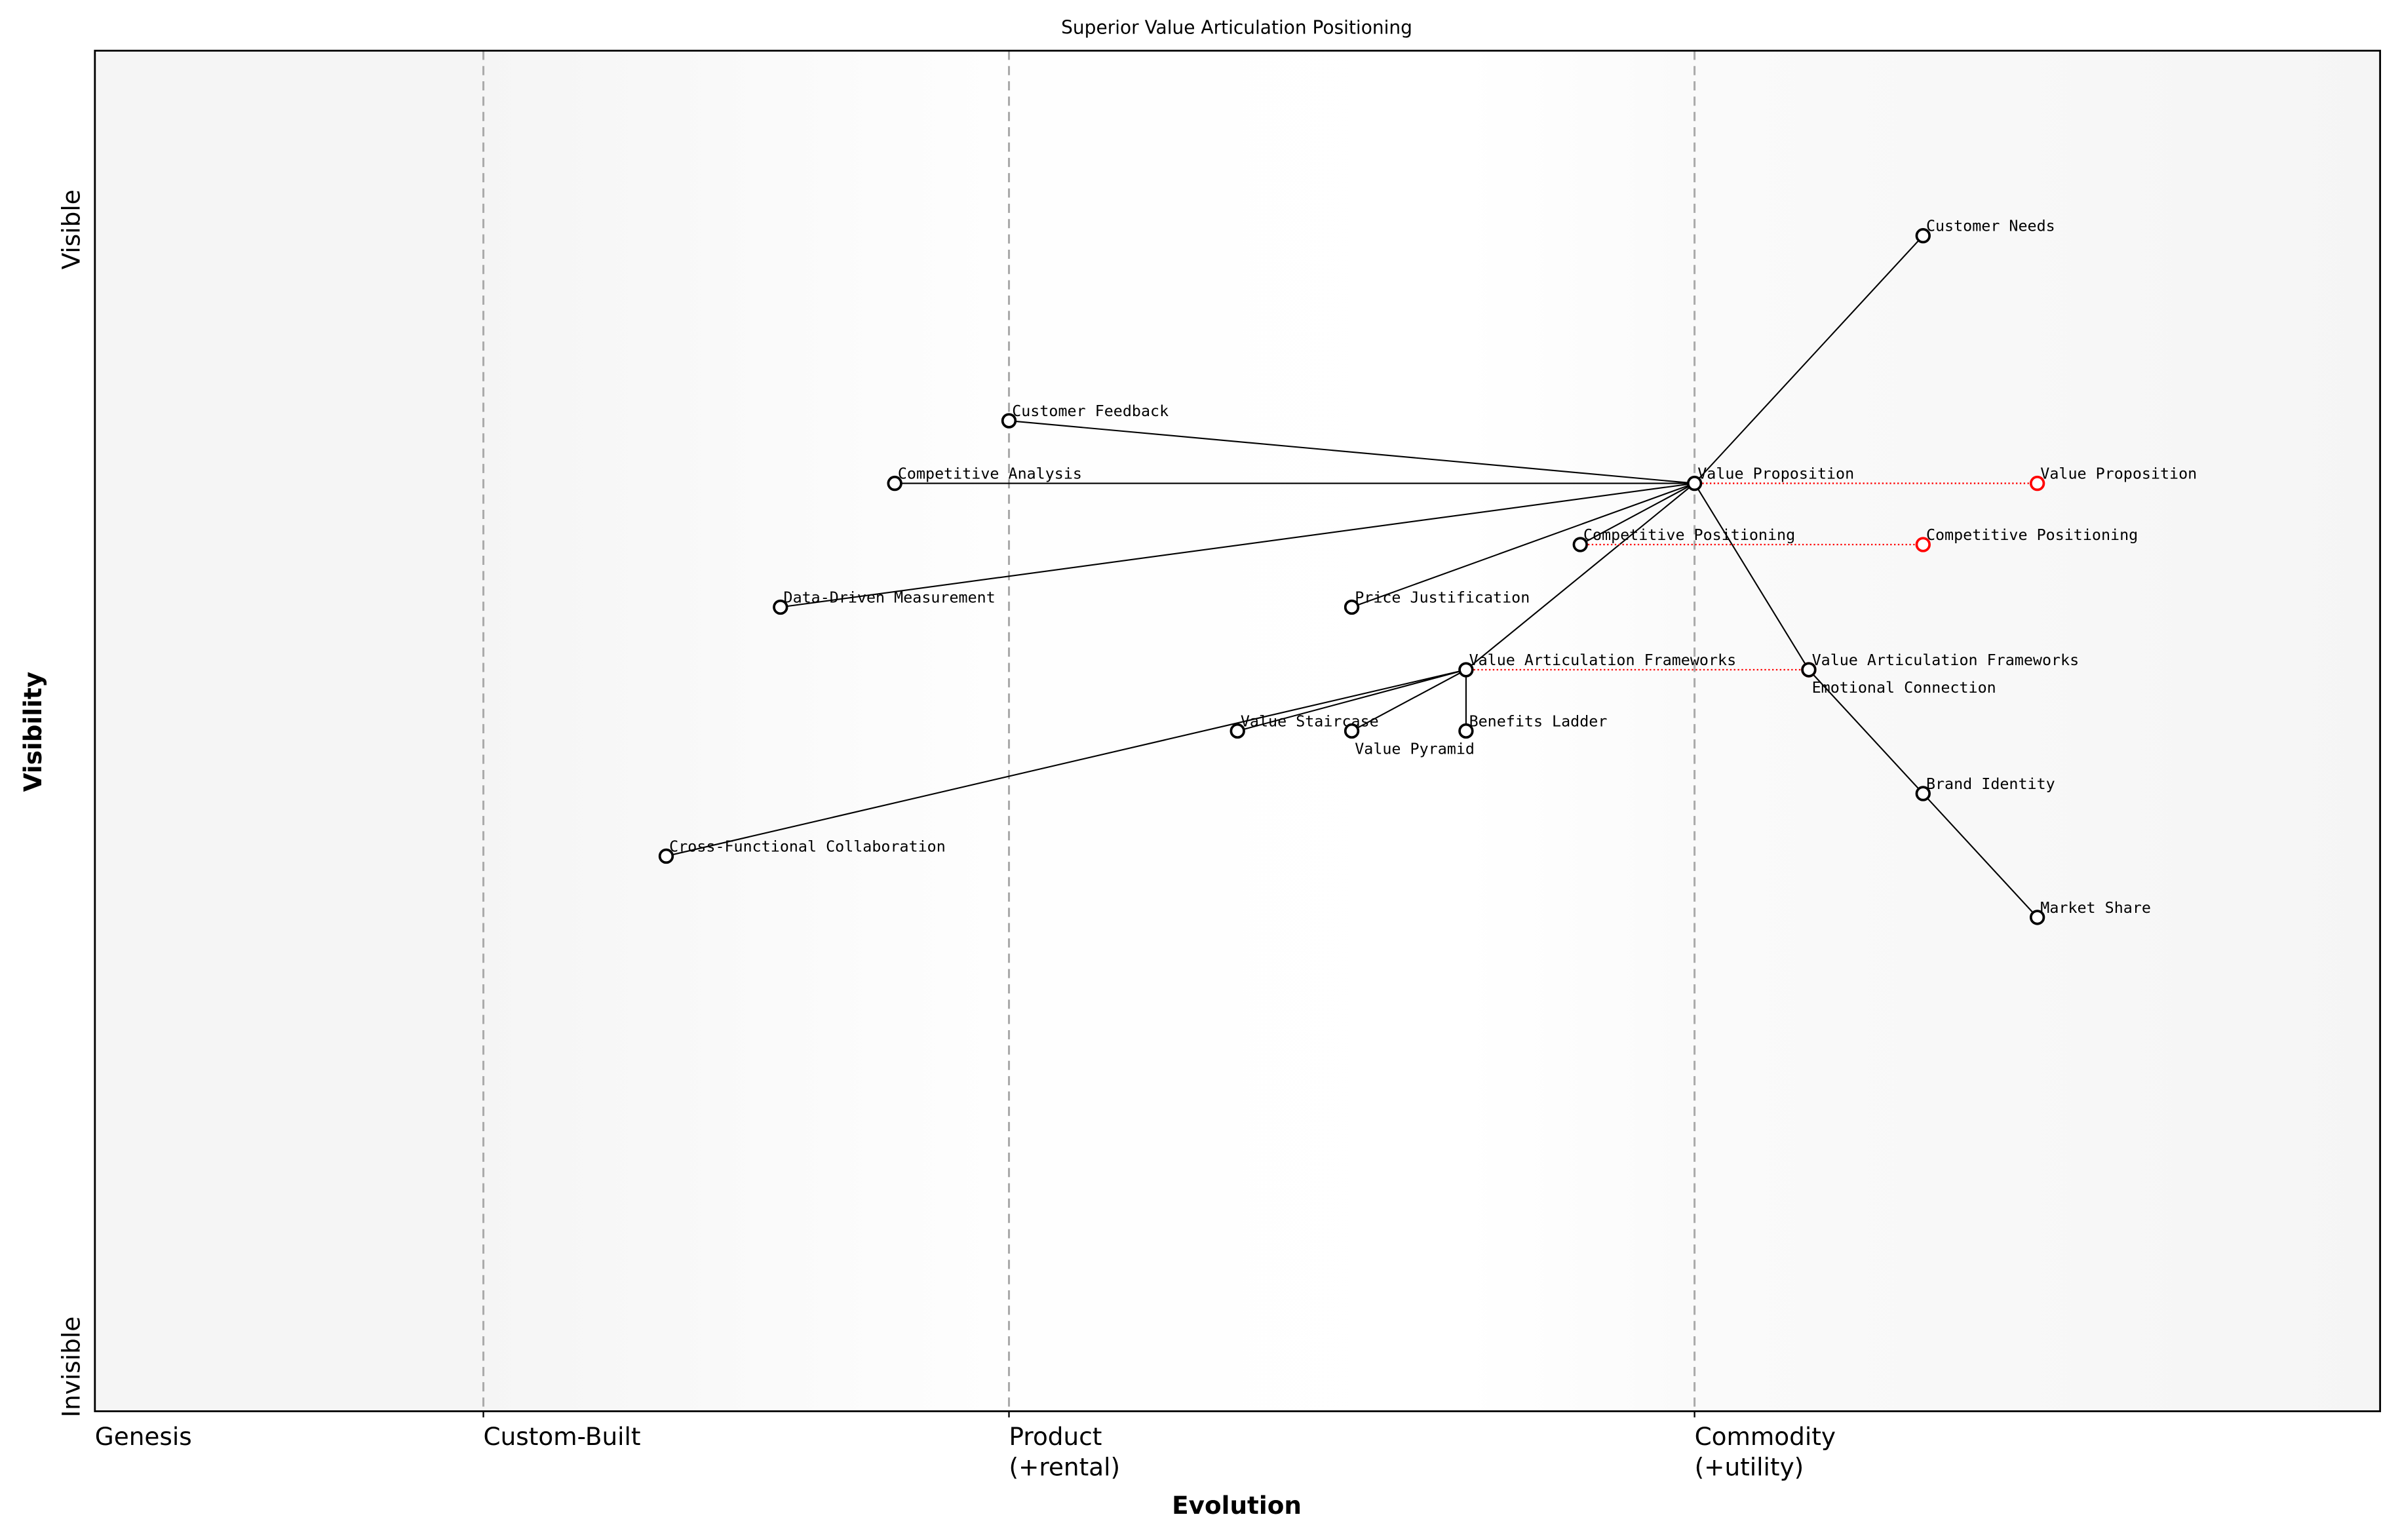  What do you see at coordinates (1990, 784) in the screenshot?
I see `component-label: Brand Identity` at bounding box center [1990, 784].